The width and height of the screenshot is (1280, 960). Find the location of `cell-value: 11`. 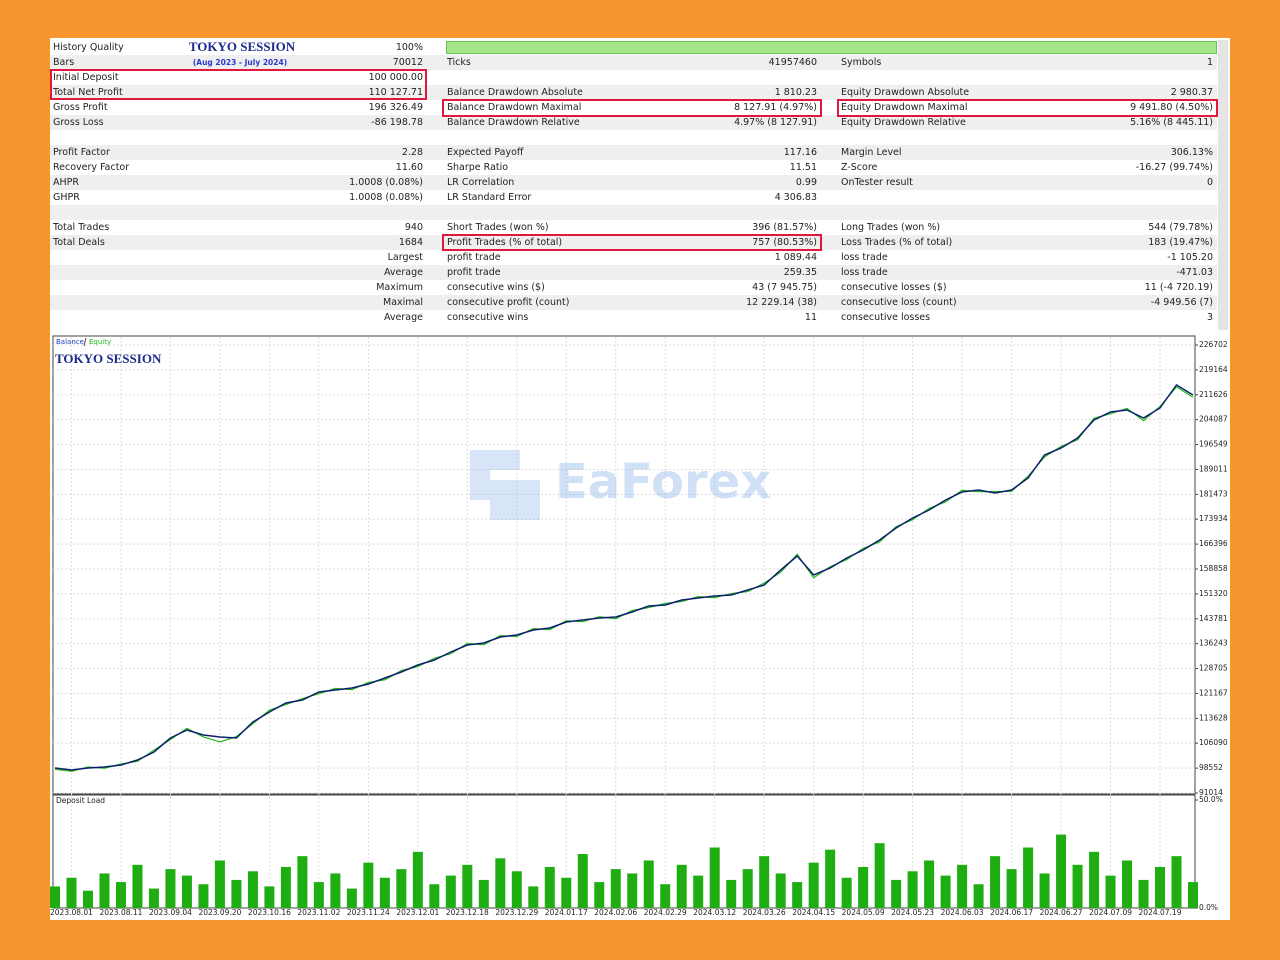

cell-value: 11 is located at coordinates (810, 317).